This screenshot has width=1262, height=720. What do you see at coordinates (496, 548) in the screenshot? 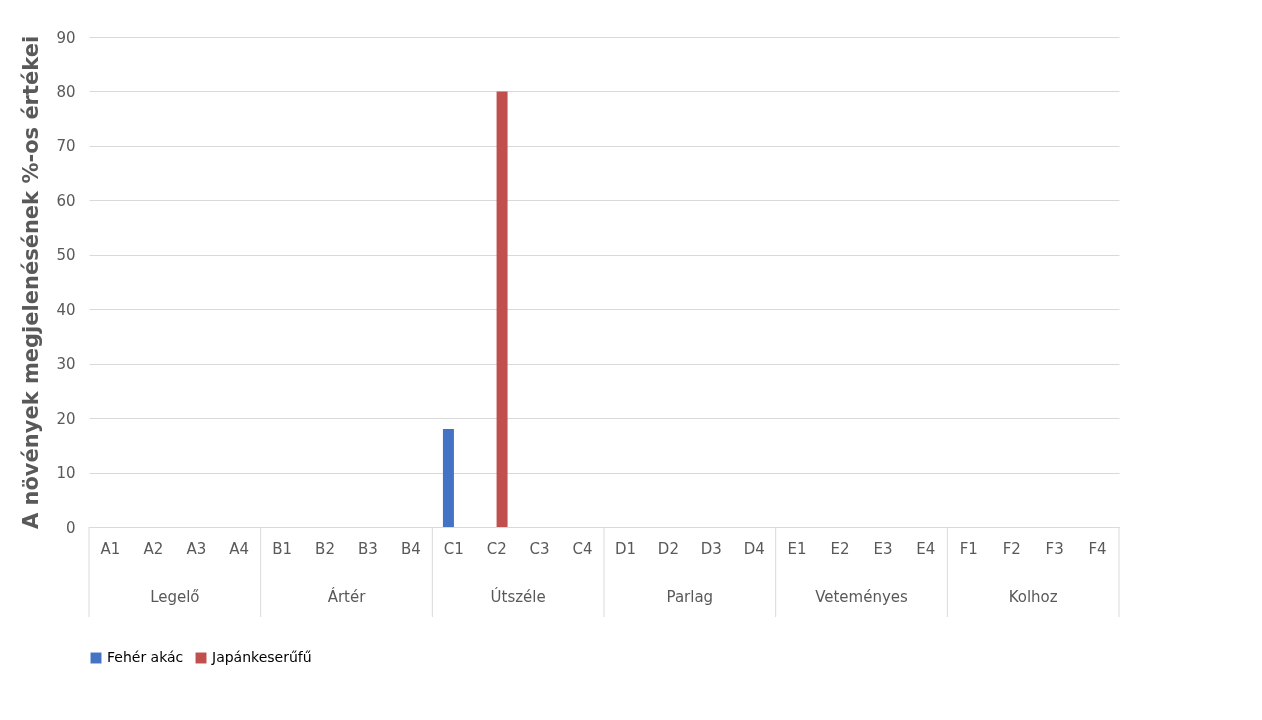
I see `x-tick-label: C2` at bounding box center [496, 548].